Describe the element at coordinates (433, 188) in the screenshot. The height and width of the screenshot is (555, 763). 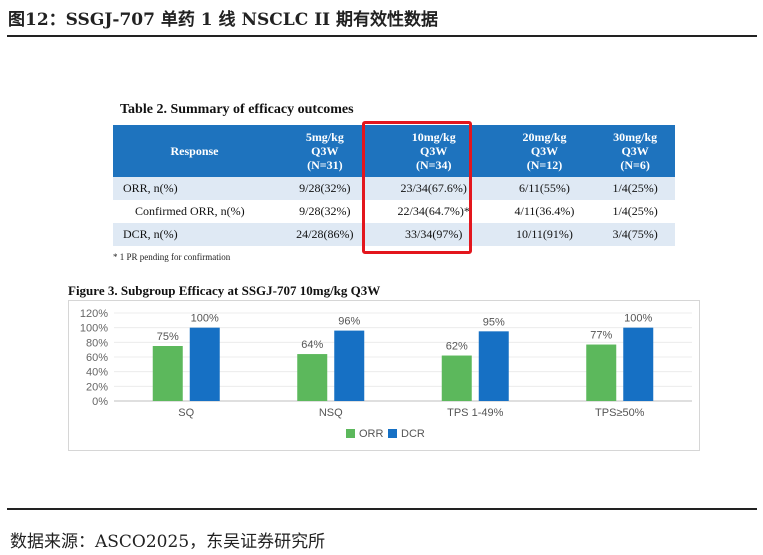
I see `table-cell: 23/34(67.6%)` at that location.